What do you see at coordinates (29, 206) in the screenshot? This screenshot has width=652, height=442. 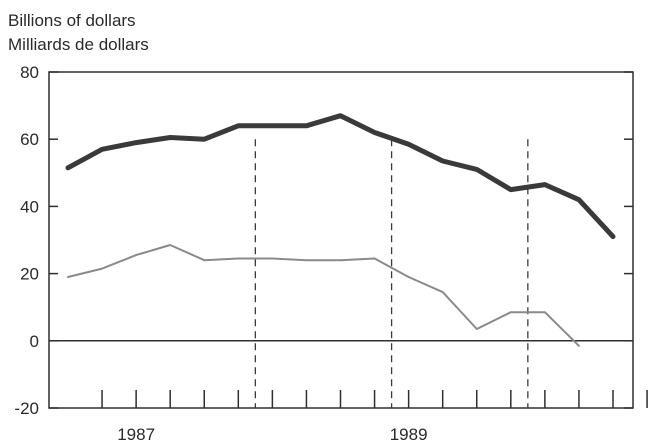 I see `y-tick-label: 40` at bounding box center [29, 206].